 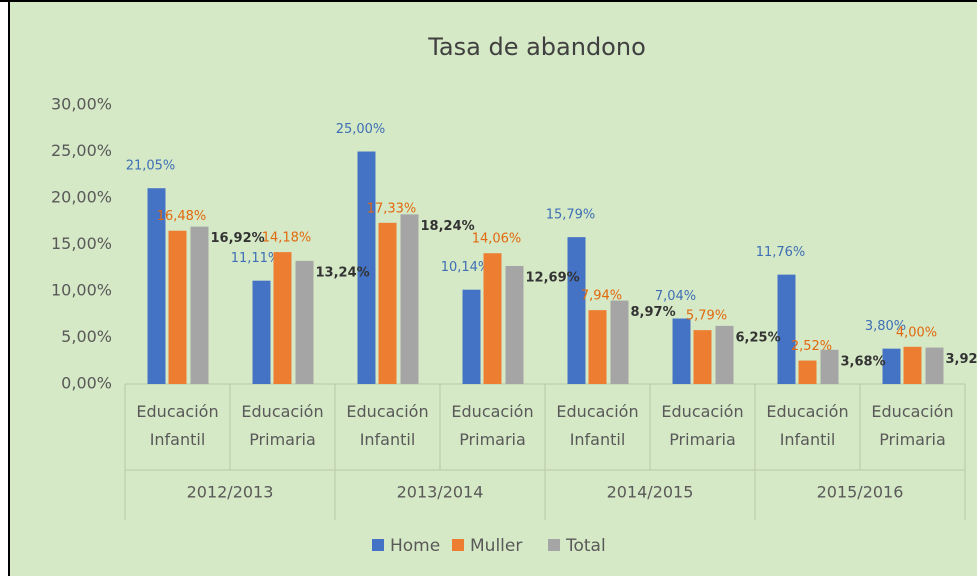 What do you see at coordinates (571, 215) in the screenshot?
I see `data-label: 15,79%` at bounding box center [571, 215].